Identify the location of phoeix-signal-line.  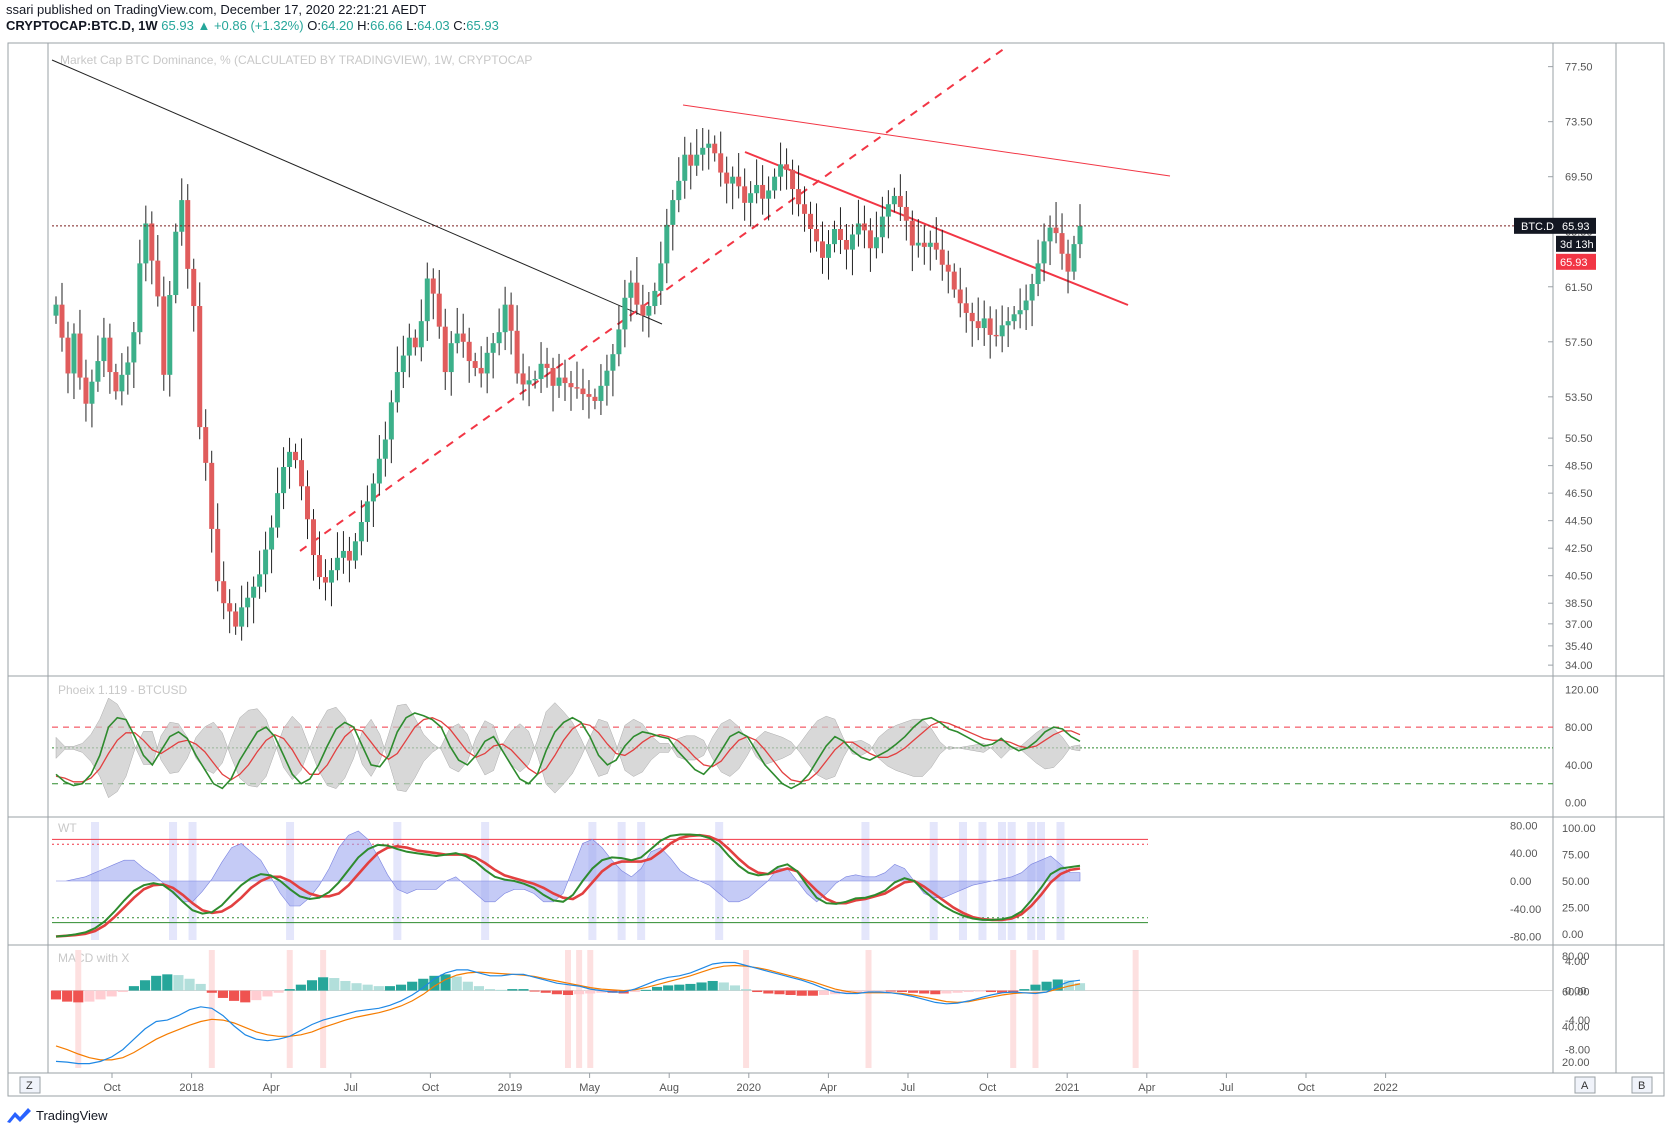
(568, 750).